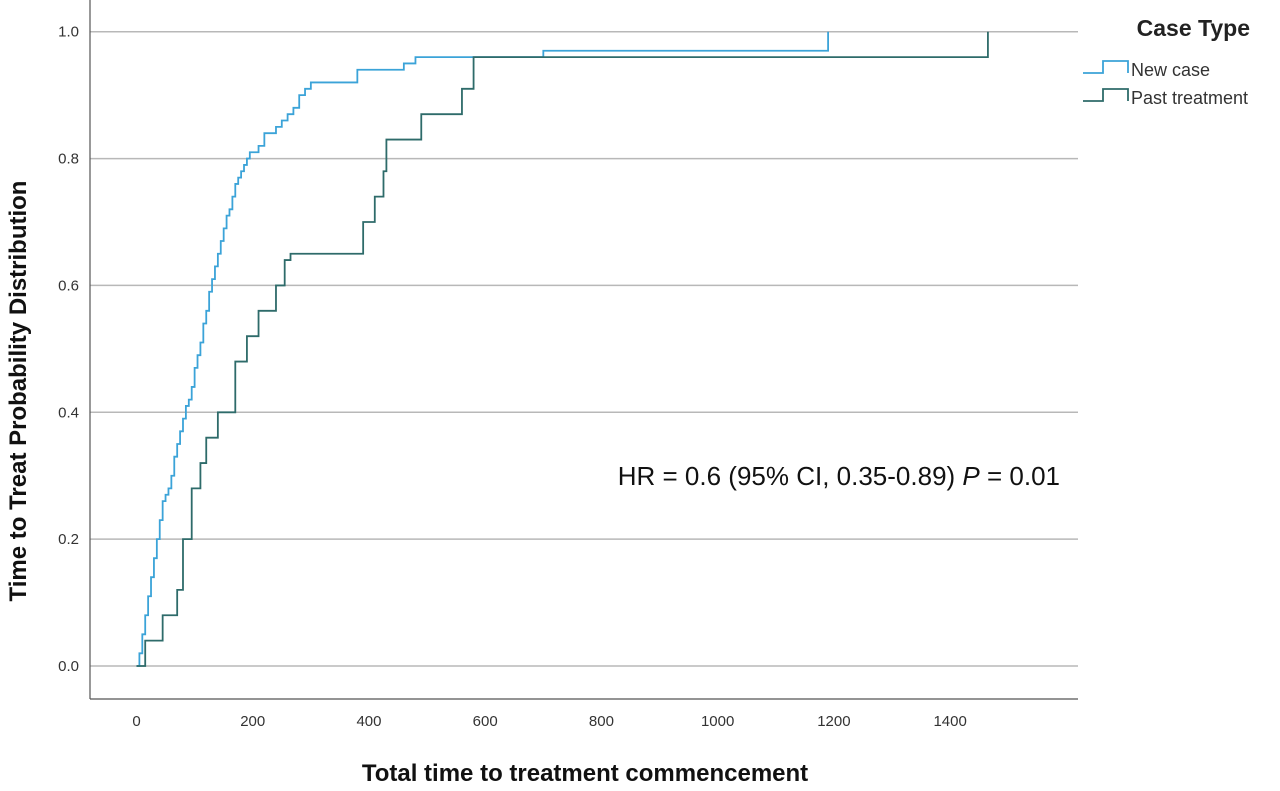 This screenshot has height=791, width=1280. Describe the element at coordinates (971, 476) in the screenshot. I see `annotation-p-italic: P` at that location.